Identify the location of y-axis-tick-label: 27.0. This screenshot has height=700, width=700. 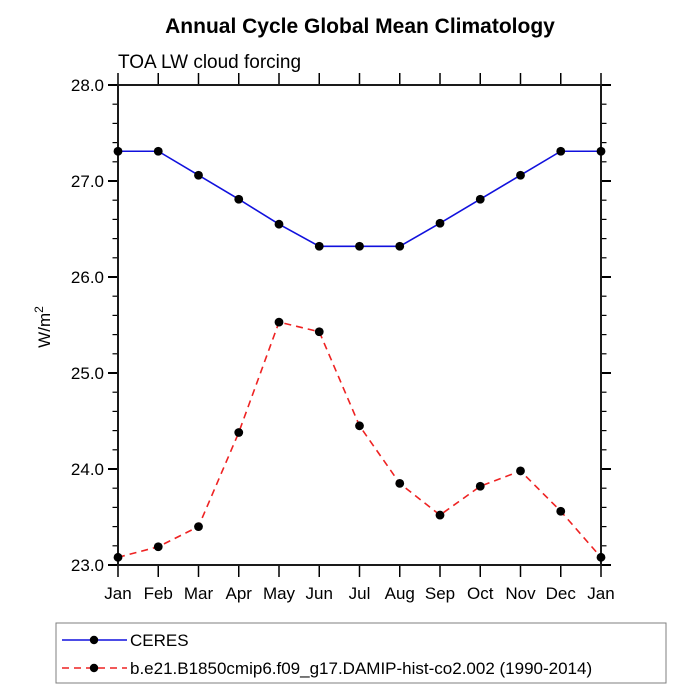
(87, 181).